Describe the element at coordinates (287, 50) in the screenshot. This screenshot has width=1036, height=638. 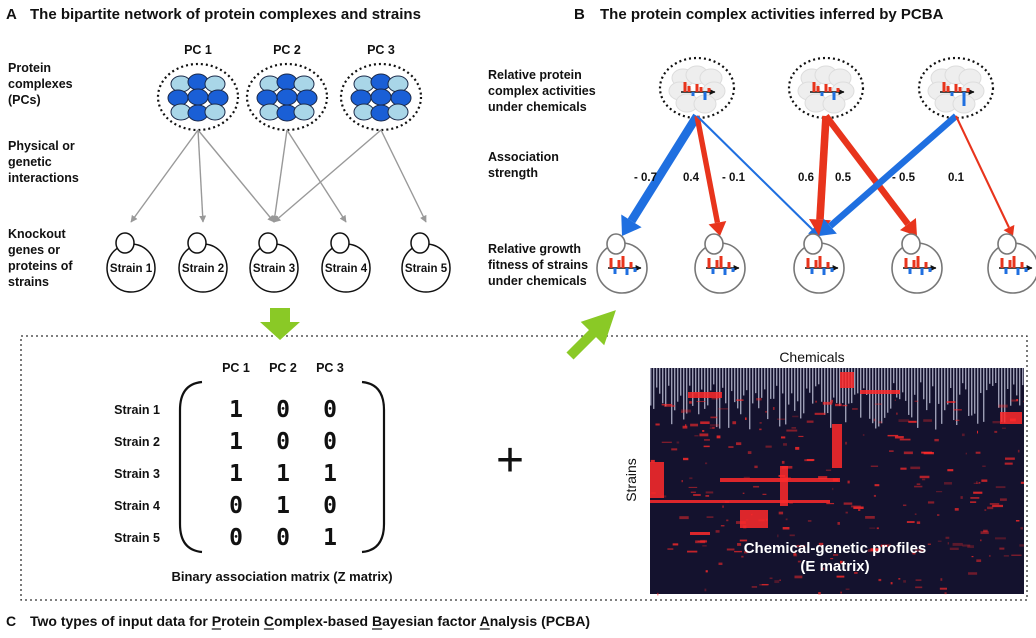
I see `pc-label-2: PC 2` at that location.